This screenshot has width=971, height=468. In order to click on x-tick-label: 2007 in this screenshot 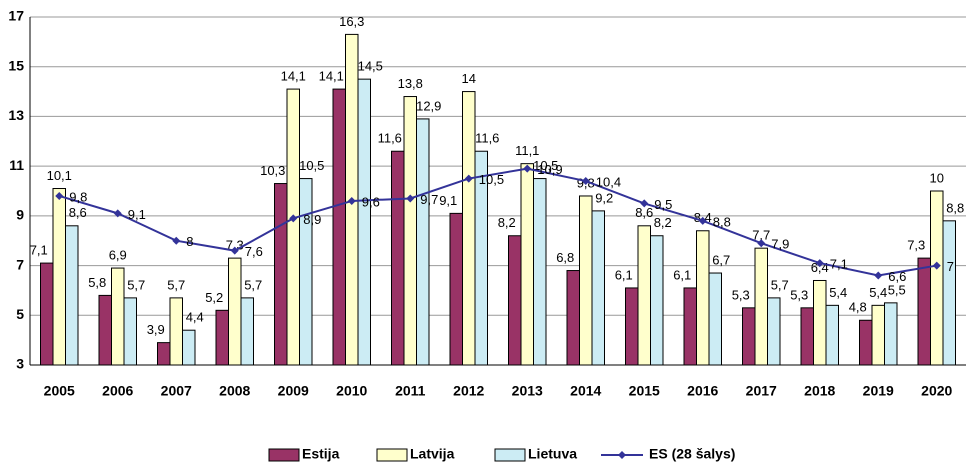, I will do `click(176, 391)`.